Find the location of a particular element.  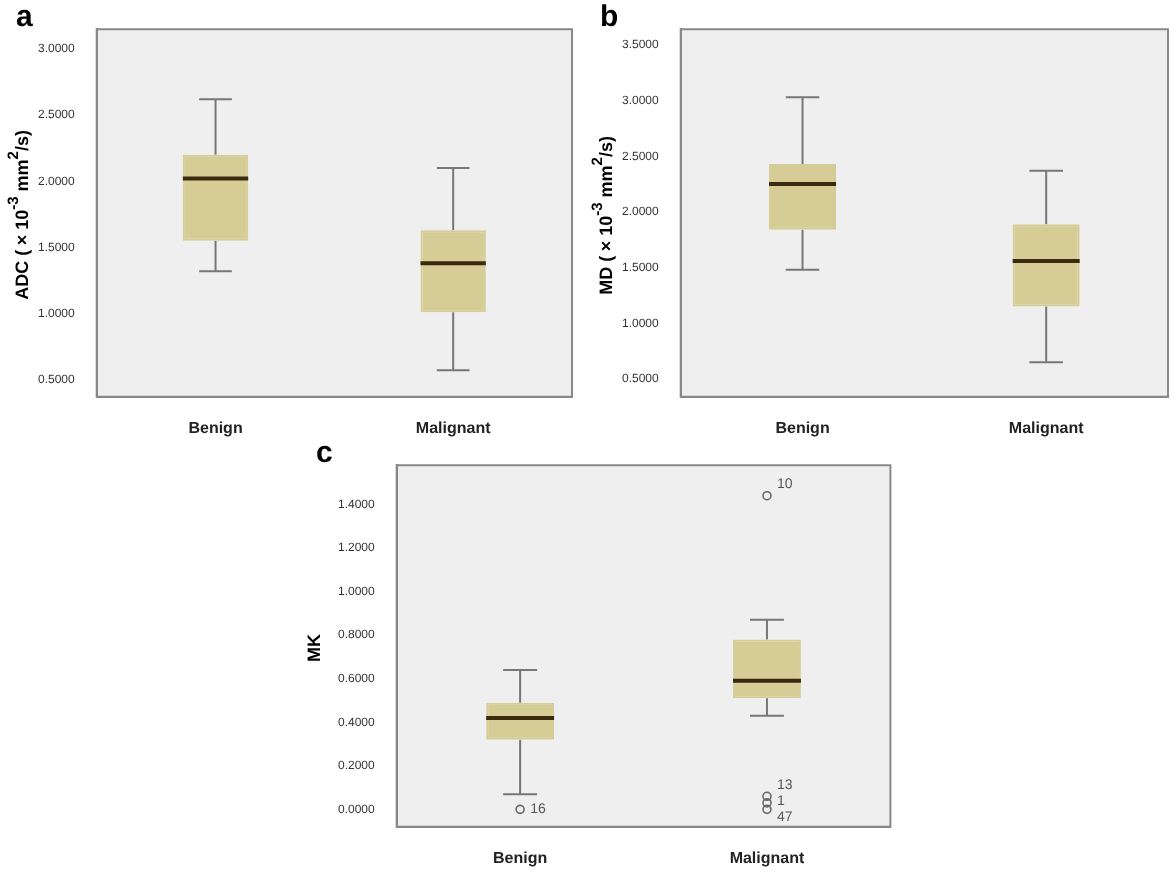

chart-title: a is located at coordinates (24, 17).